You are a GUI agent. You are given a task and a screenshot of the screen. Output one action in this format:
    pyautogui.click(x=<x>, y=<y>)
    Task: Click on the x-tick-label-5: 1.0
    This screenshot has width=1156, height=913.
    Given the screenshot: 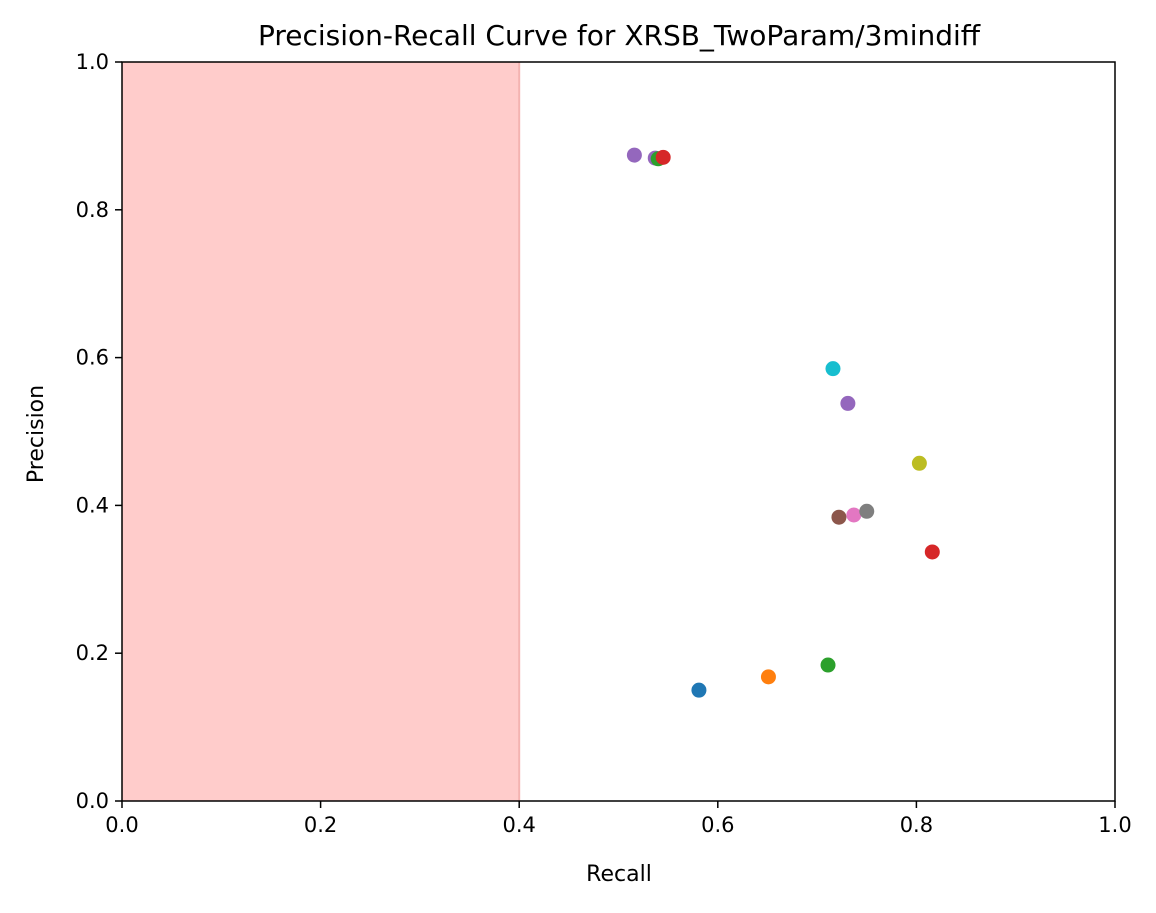 What is the action you would take?
    pyautogui.click(x=1114, y=825)
    